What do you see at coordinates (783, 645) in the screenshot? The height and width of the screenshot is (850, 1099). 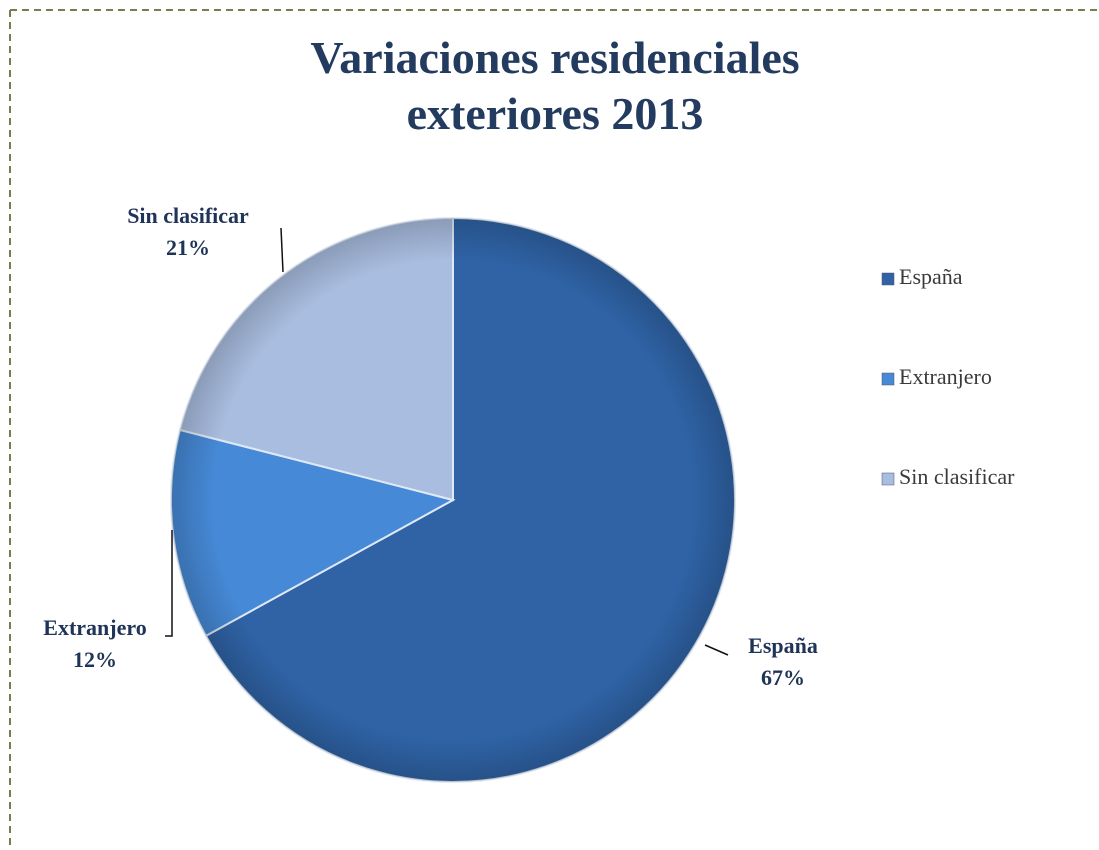 I see `data-label-name: España` at bounding box center [783, 645].